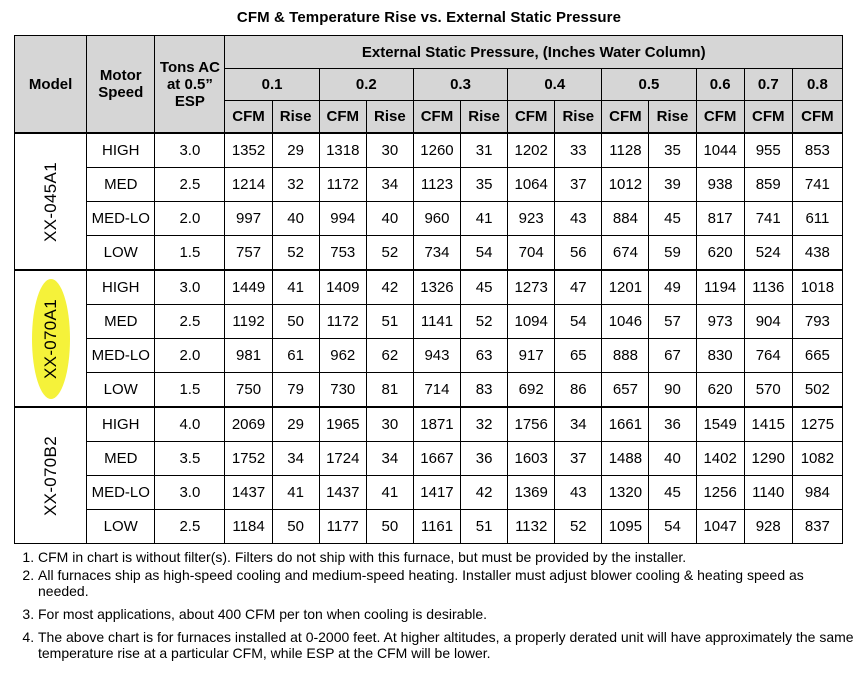 The height and width of the screenshot is (686, 858). I want to click on cfm-cell: 1128, so click(625, 150).